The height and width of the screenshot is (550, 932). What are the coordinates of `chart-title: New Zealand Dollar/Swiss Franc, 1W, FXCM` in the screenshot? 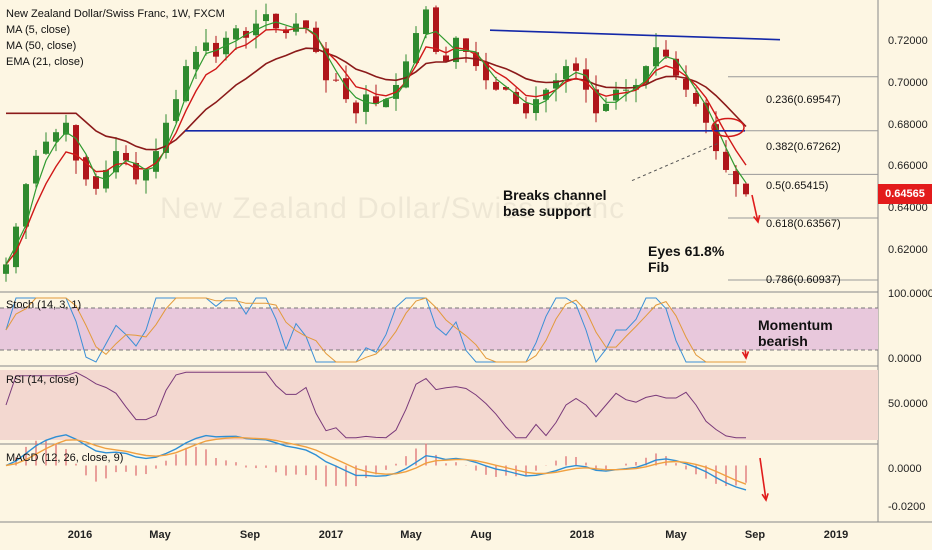 It's located at (115, 14).